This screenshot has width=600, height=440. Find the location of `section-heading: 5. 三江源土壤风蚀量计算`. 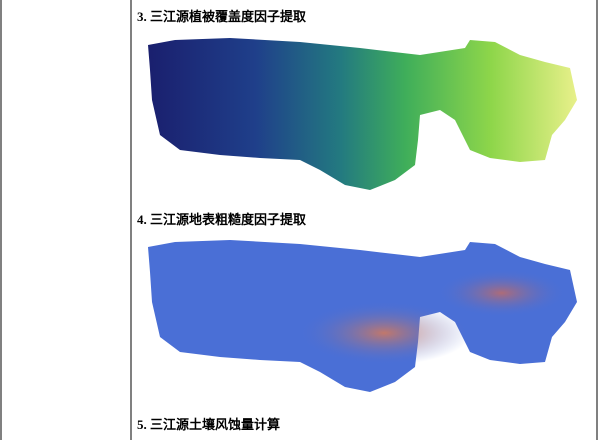

section-heading: 5. 三江源土壤风蚀量计算 is located at coordinates (209, 424).